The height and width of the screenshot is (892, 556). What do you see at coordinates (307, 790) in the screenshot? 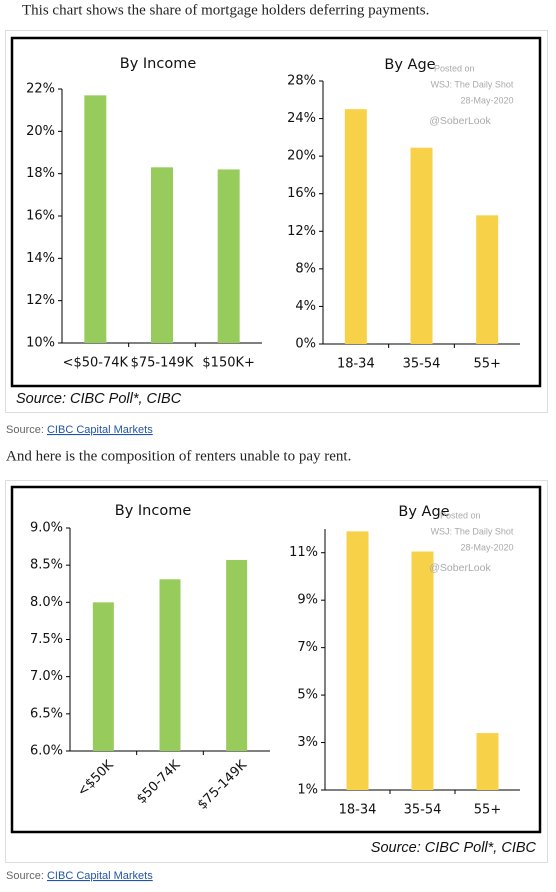
I see `y-tick-label: 1%` at bounding box center [307, 790].